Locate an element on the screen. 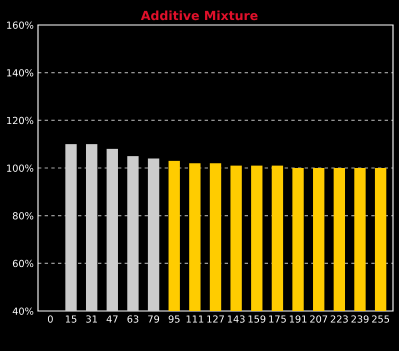 The width and height of the screenshot is (399, 351). y-tick-label: 40% is located at coordinates (23, 311).